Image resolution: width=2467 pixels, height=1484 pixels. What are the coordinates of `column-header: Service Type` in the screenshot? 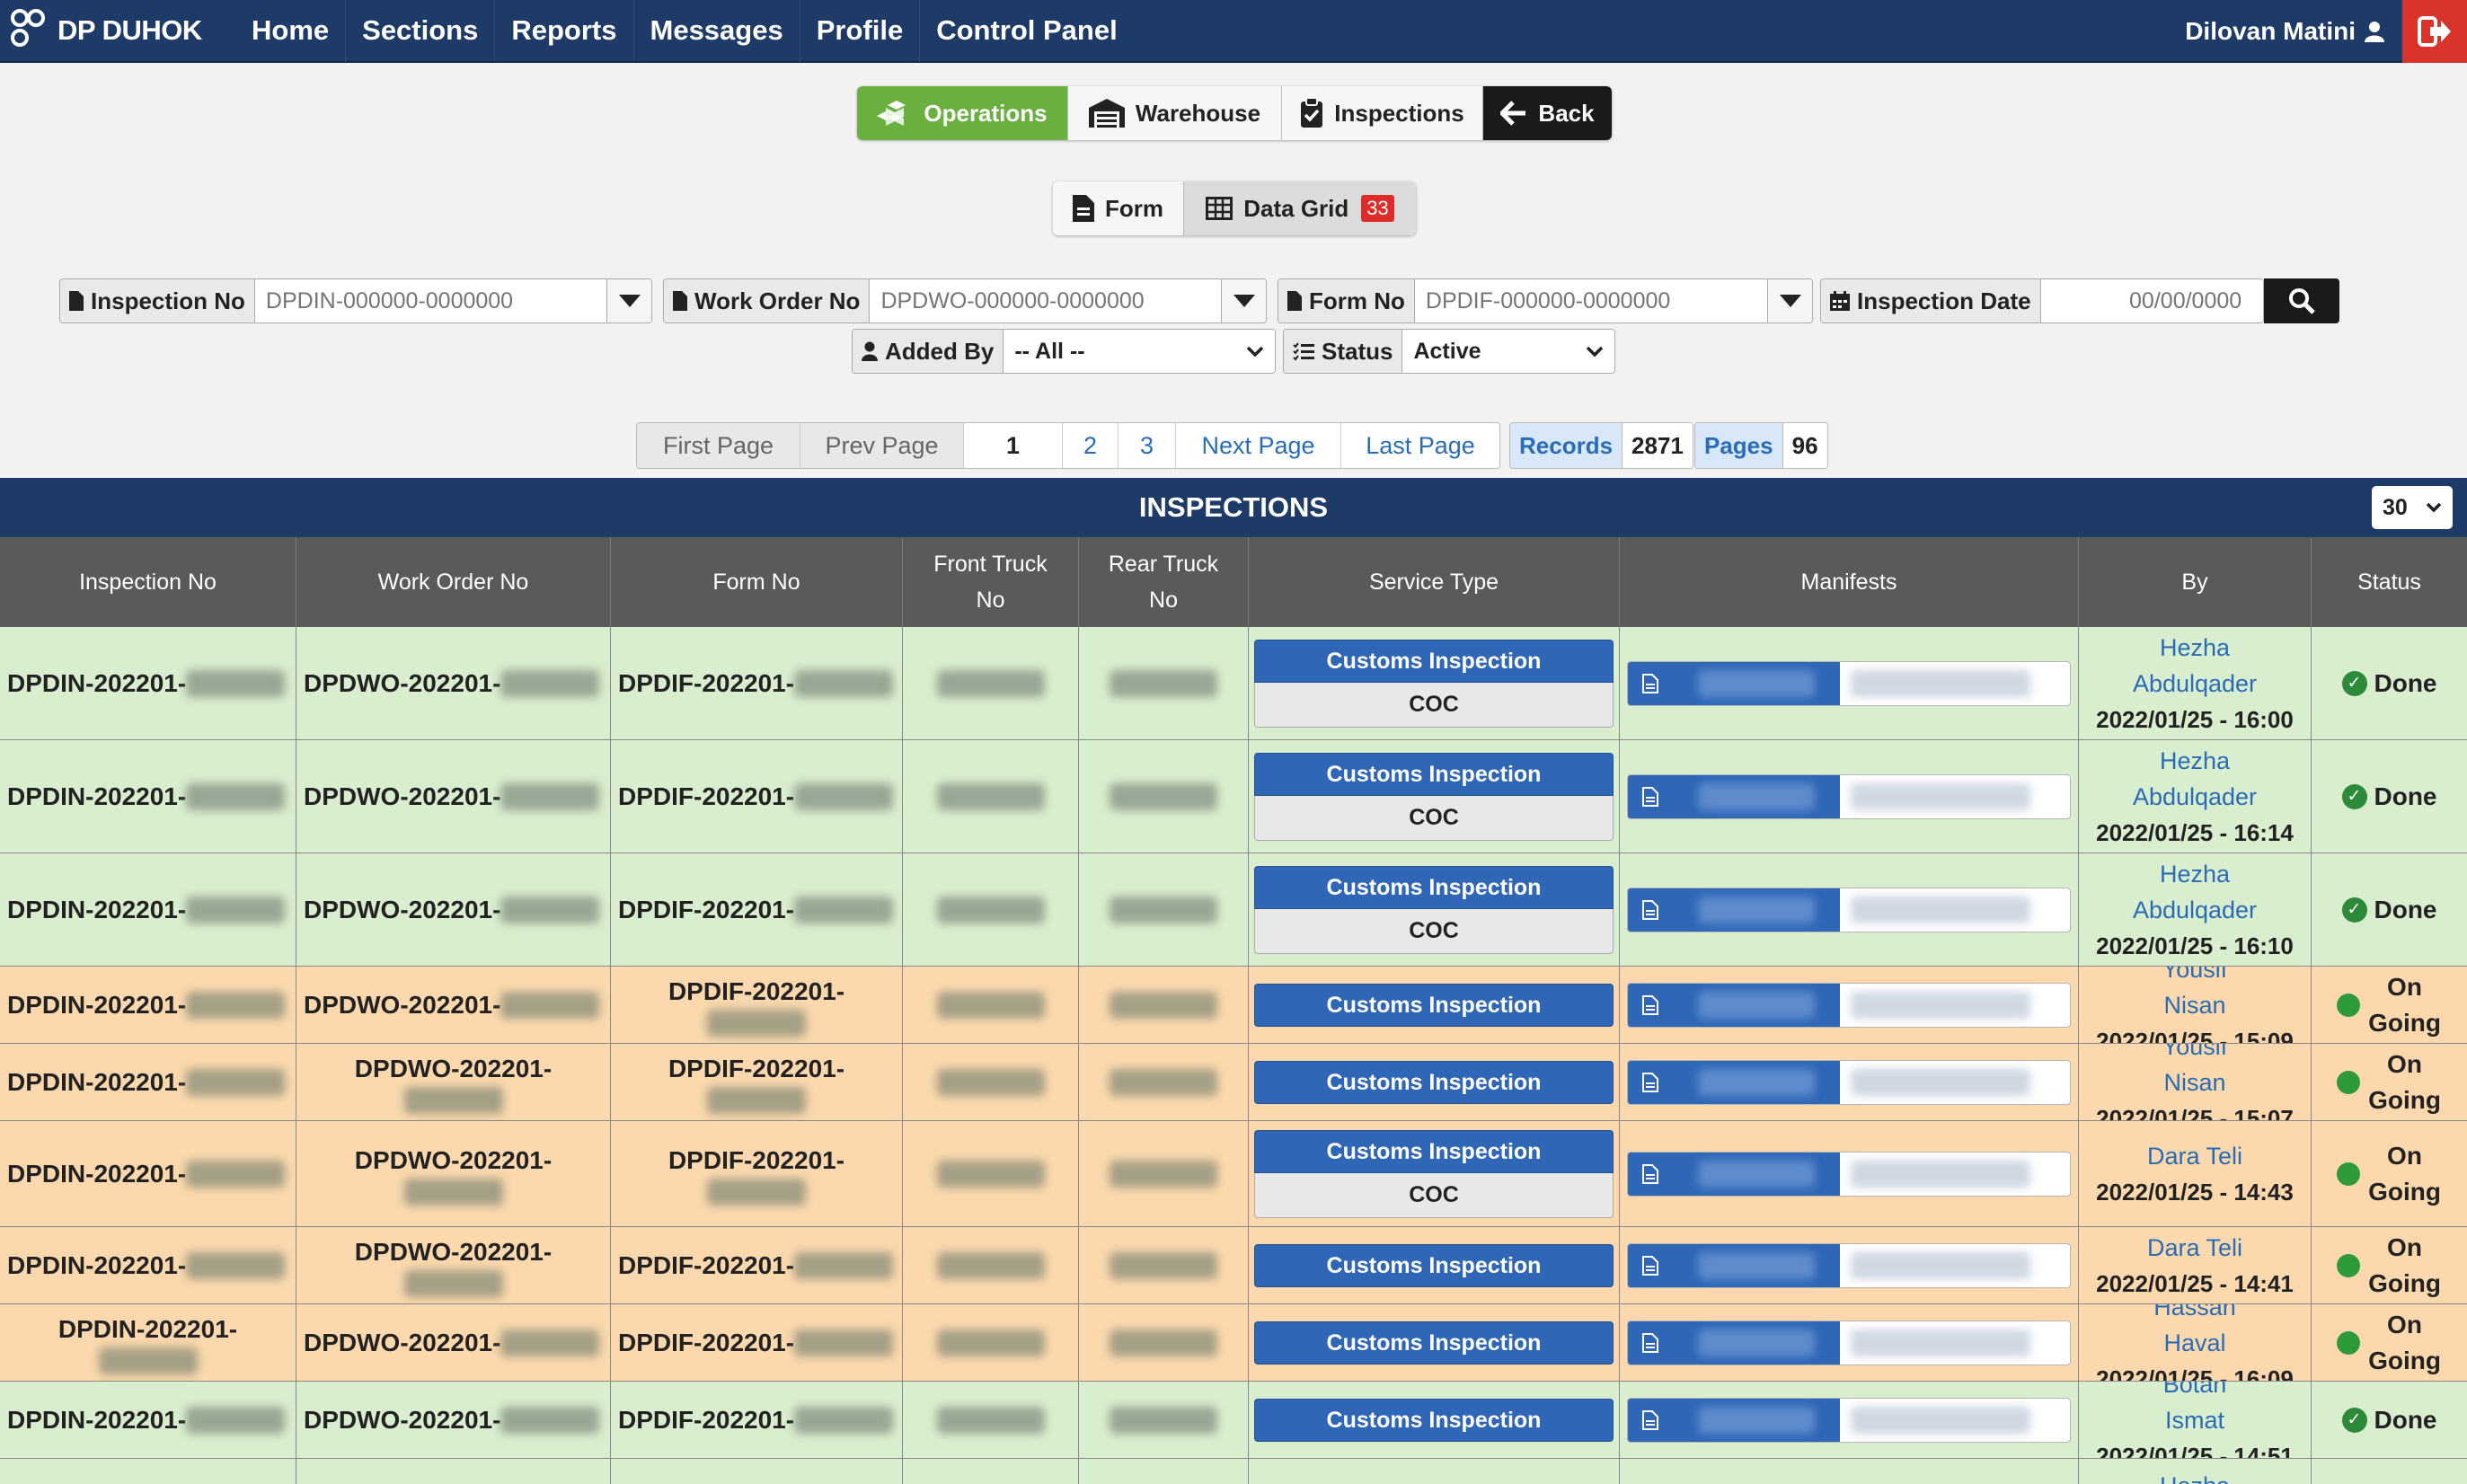 It's located at (1434, 582).